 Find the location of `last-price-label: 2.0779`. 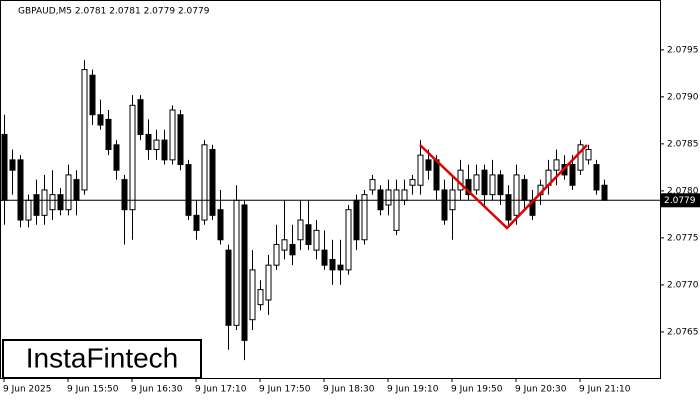

last-price-label: 2.0779 is located at coordinates (680, 201).